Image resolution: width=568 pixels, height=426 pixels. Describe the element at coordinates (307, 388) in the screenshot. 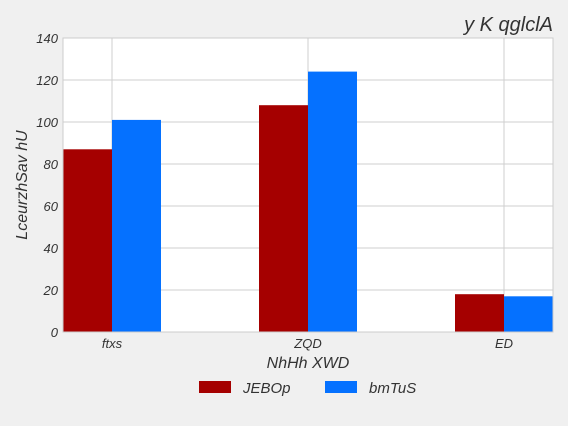

I see `legend: JEBOp bmTuS` at that location.